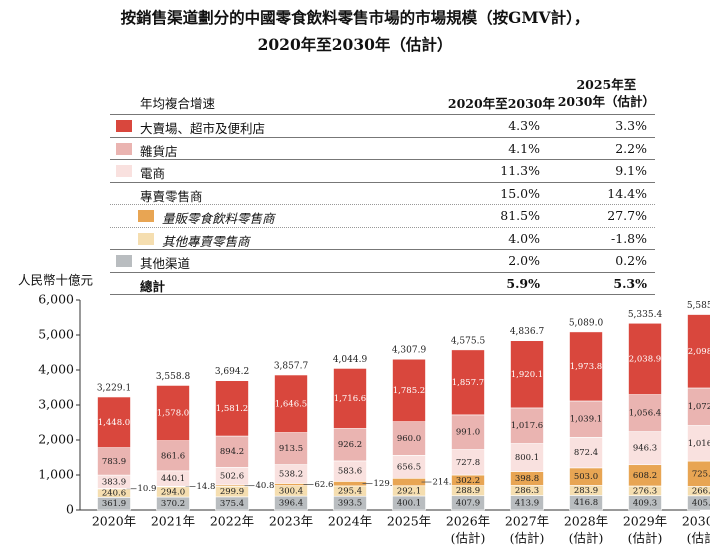 This screenshot has height=550, width=710. Describe the element at coordinates (527, 503) in the screenshot. I see `data-label: 413.9` at that location.